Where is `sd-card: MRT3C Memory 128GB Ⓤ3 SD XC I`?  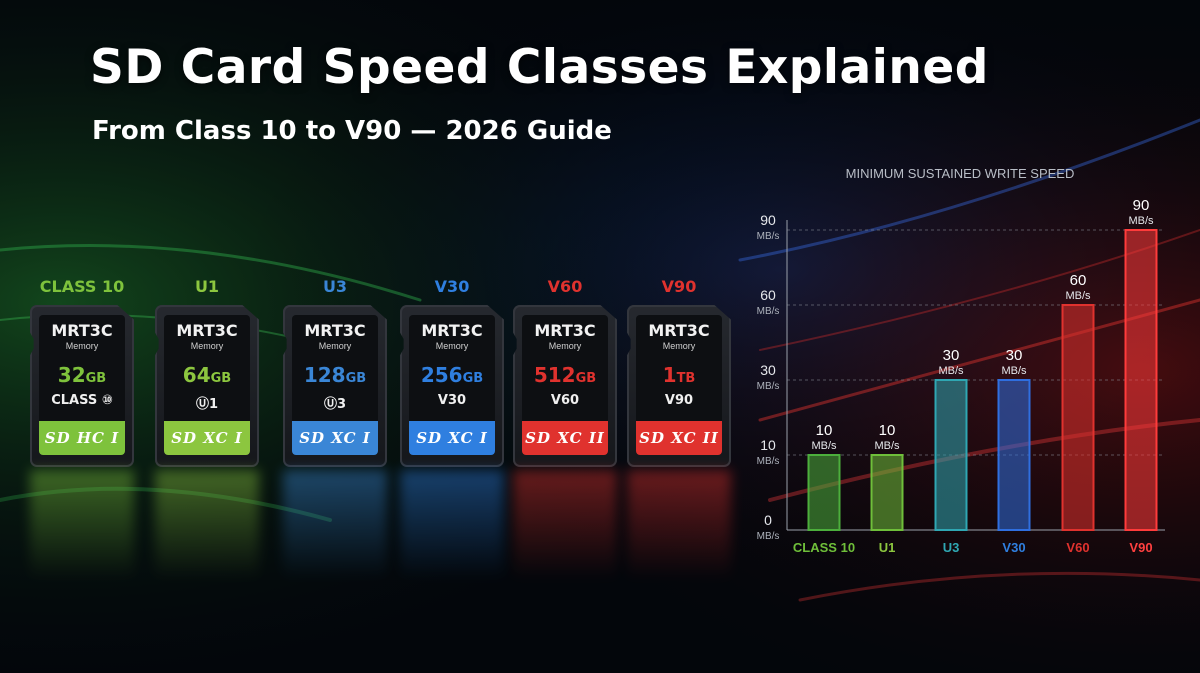
sd-card: MRT3C Memory 128GB Ⓤ3 SD XC I is located at coordinates (335, 386).